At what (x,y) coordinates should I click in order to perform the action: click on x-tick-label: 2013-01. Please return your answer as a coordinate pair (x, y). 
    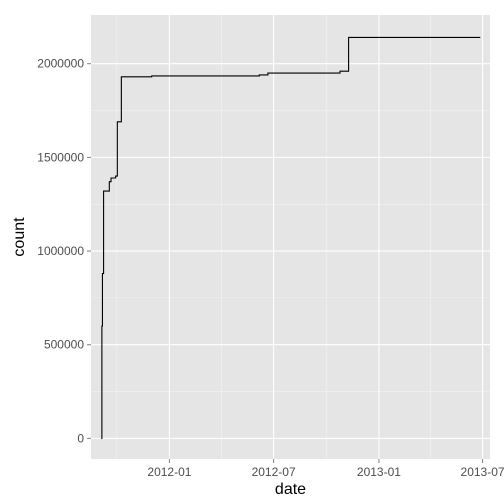
    Looking at the image, I should click on (379, 472).